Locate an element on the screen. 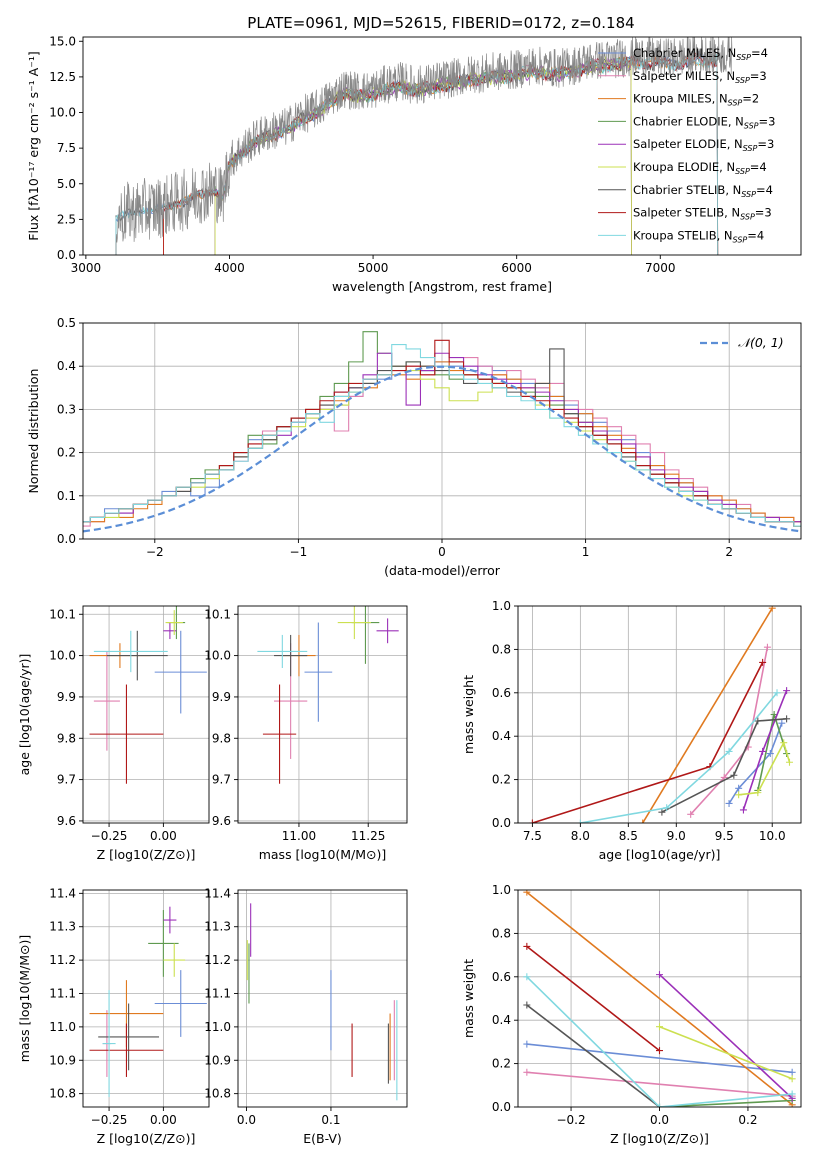 The height and width of the screenshot is (1170, 819). y-tick-label: 2.5 is located at coordinates (66, 219).